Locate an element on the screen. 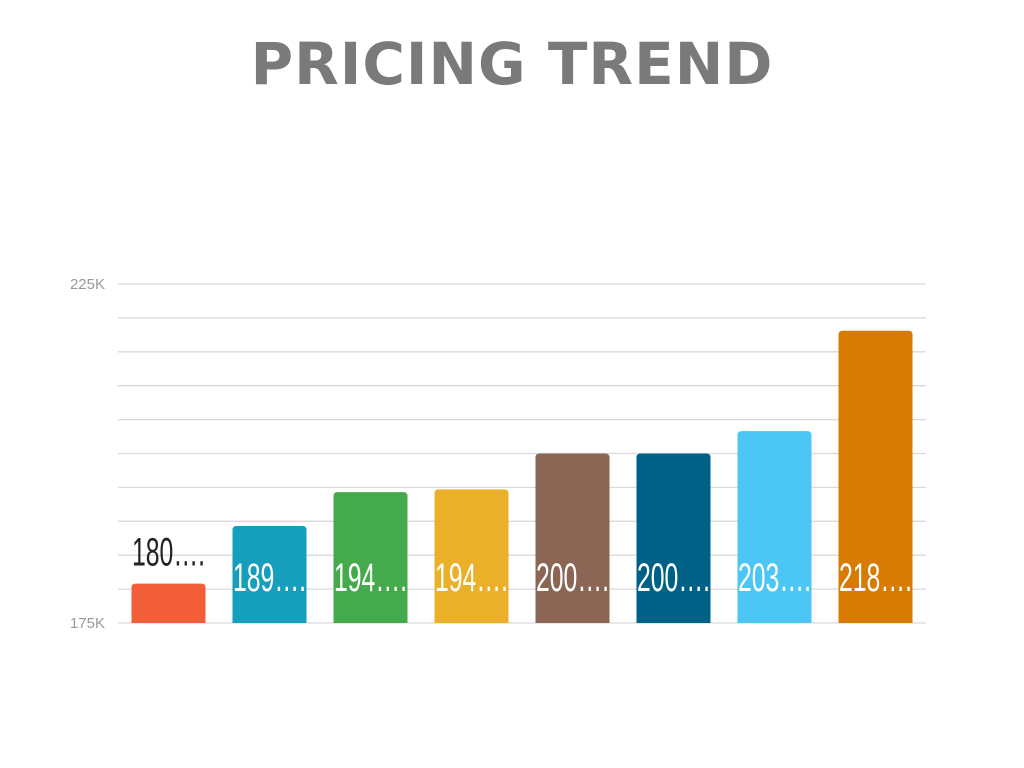 Image resolution: width=1024 pixels, height=768 pixels. data-label: 189…. is located at coordinates (269, 578).